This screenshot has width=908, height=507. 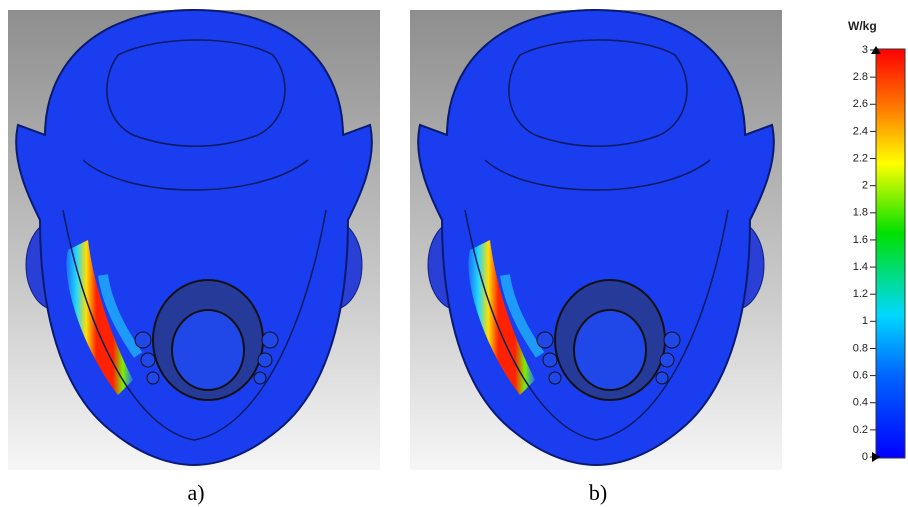 What do you see at coordinates (865, 50) in the screenshot?
I see `colorbar-tick-label: 3` at bounding box center [865, 50].